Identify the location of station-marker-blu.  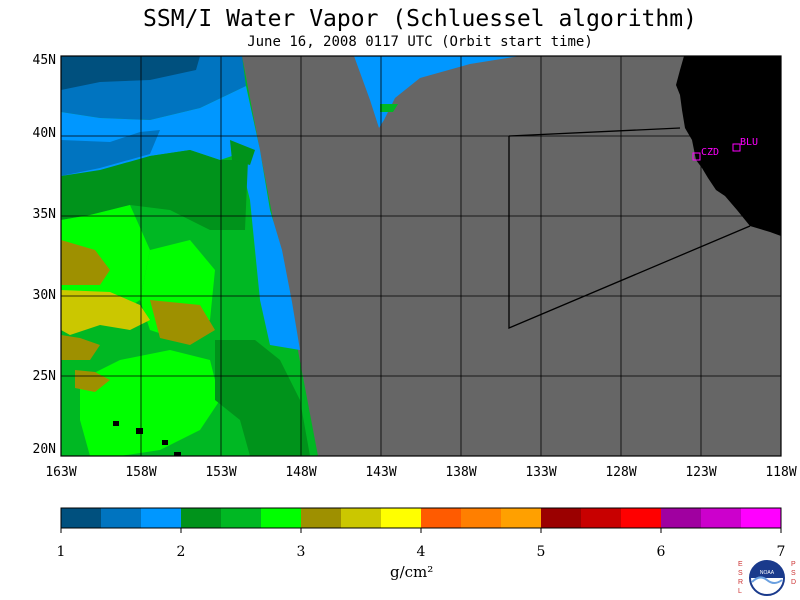
(736, 147).